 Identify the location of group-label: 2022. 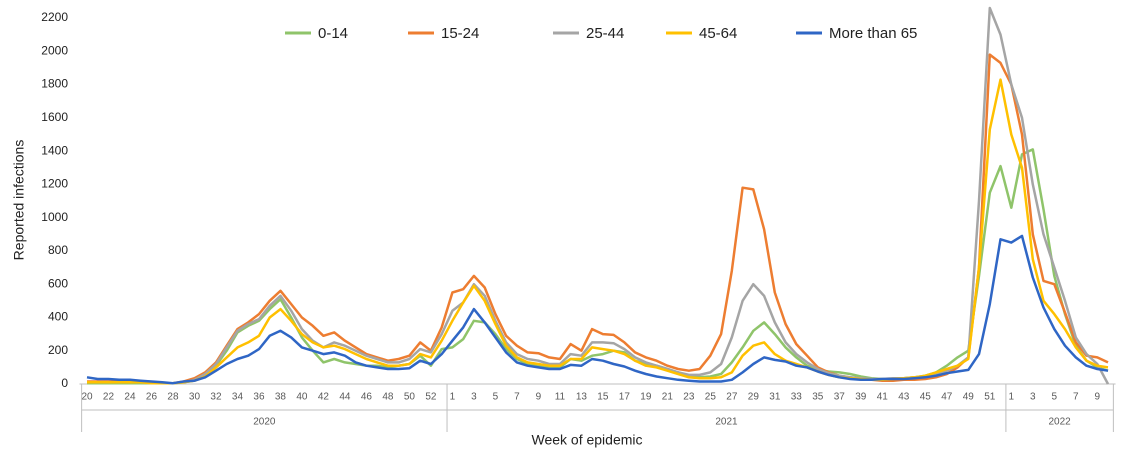
(1060, 422).